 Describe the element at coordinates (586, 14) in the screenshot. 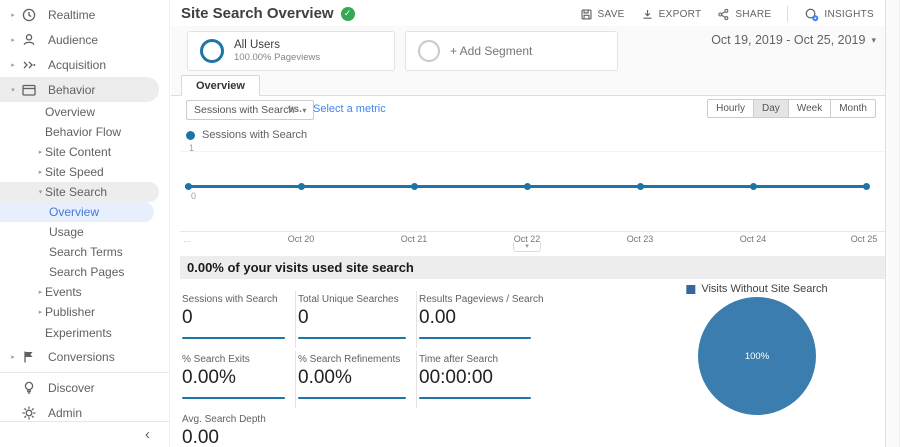

I see `save-icon` at that location.